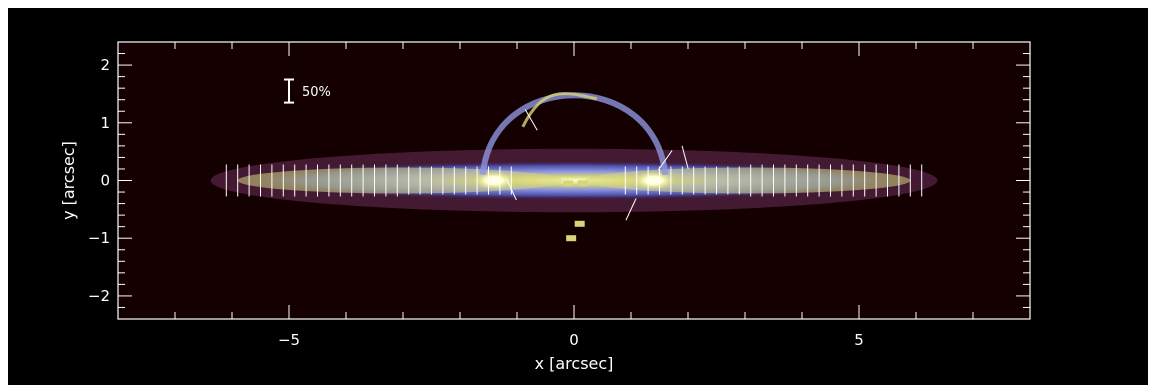  What do you see at coordinates (316, 92) in the screenshot?
I see `scale-bar-label: 50%` at bounding box center [316, 92].